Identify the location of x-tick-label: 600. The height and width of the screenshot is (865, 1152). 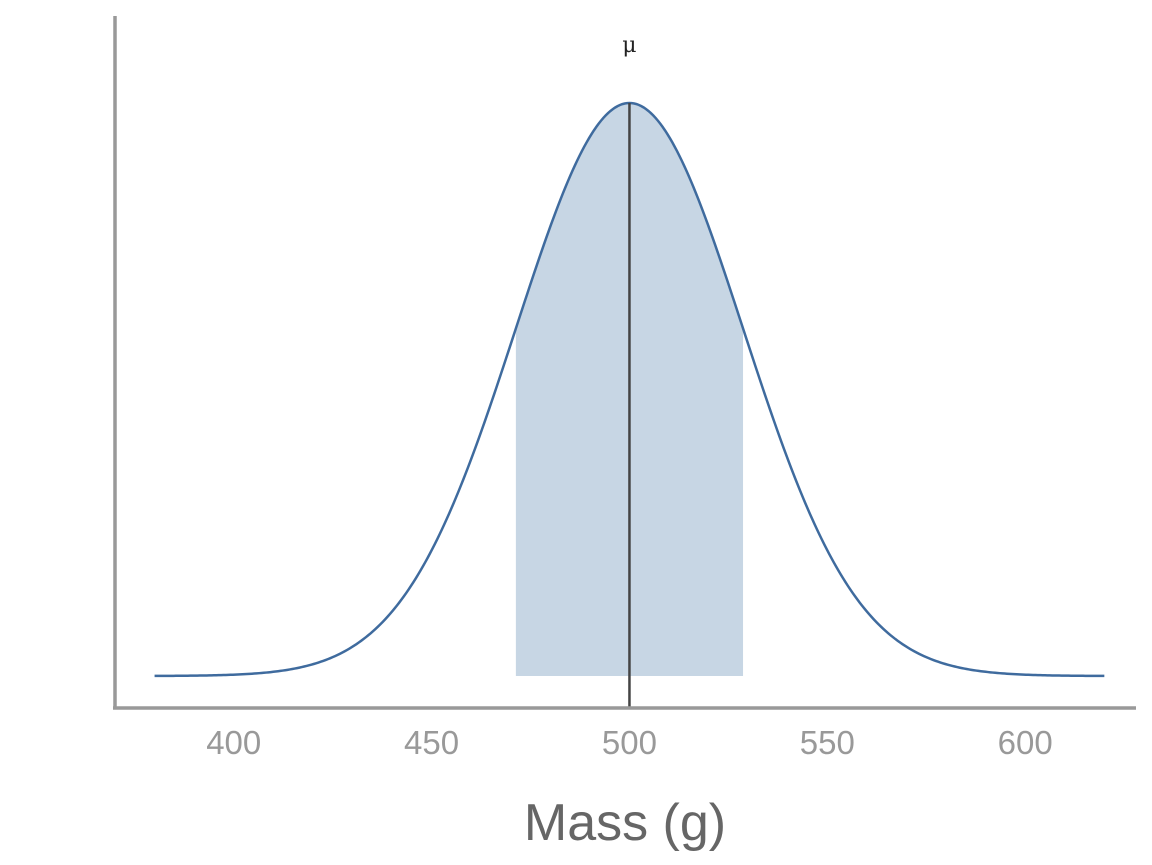
(1025, 742).